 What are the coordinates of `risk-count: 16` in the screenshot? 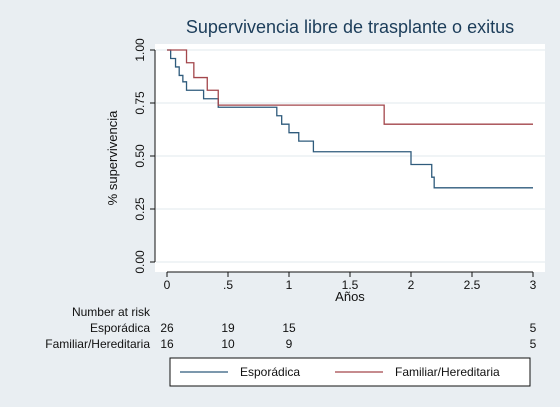 It's located at (167, 344).